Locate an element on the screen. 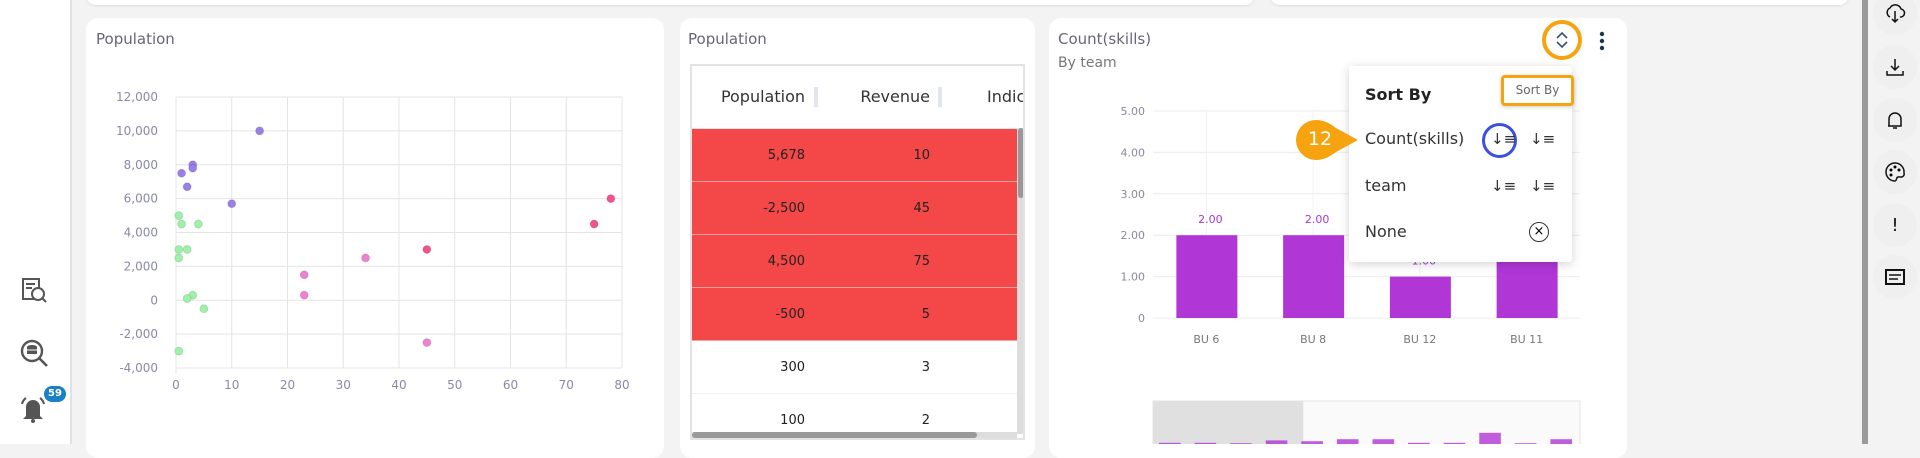 This screenshot has height=458, width=1920. table-row: 4,500 75 is located at coordinates (854, 261).